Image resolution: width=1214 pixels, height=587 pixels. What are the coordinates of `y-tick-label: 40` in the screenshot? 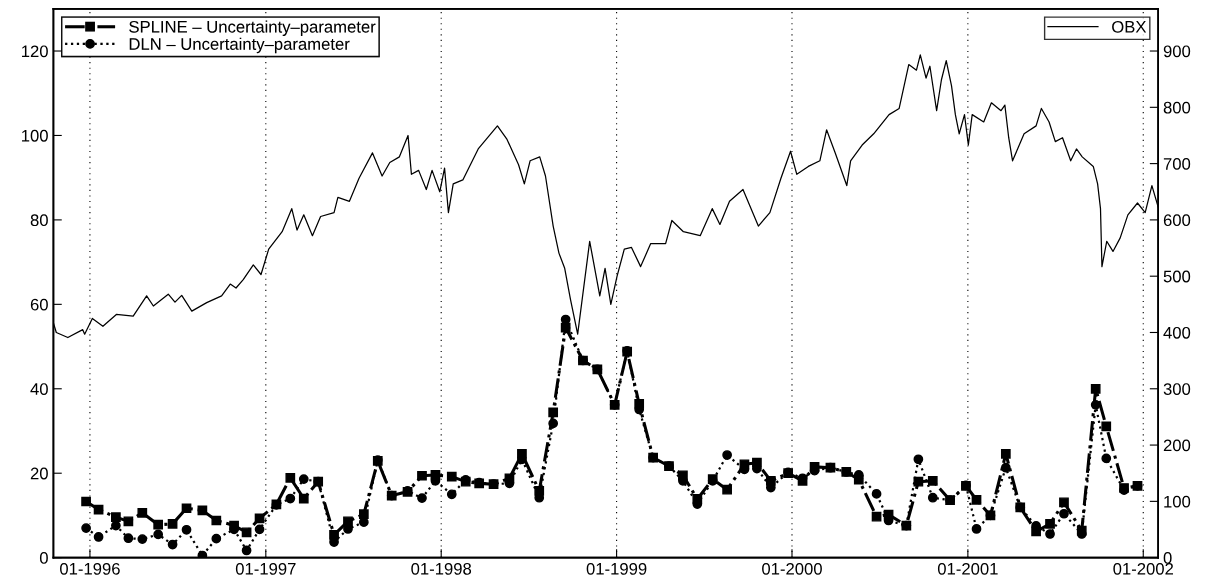 It's located at (39, 389).